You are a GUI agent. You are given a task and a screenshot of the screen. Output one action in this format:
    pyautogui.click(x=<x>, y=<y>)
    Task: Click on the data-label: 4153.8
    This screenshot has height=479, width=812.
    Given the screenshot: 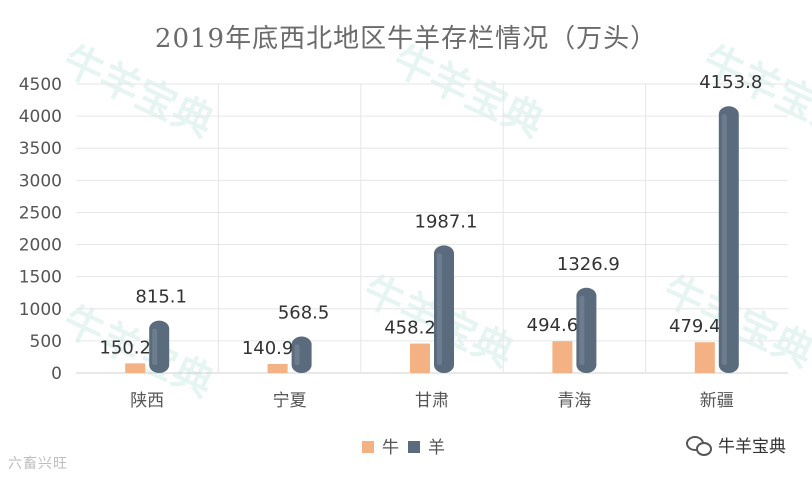 What is the action you would take?
    pyautogui.click(x=730, y=82)
    